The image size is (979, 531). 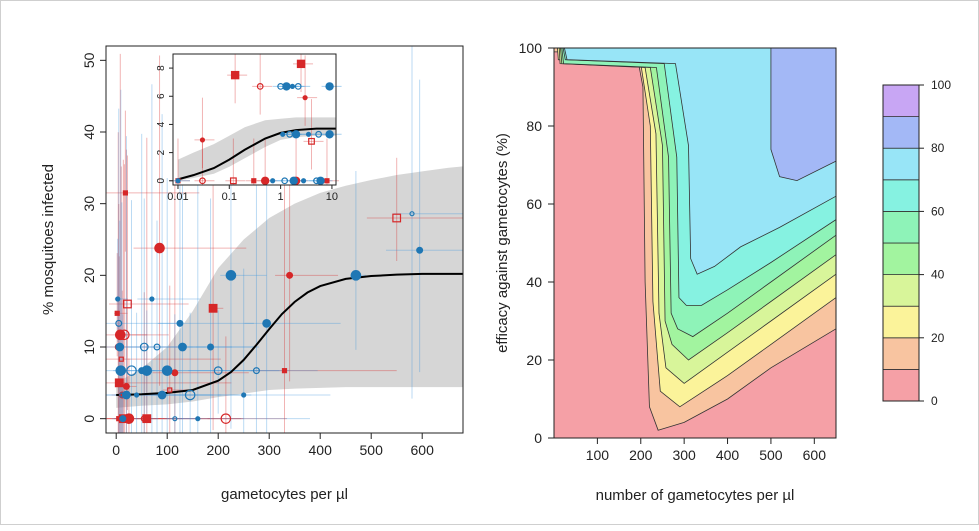 What do you see at coordinates (531, 48) in the screenshot?
I see `y-tick-label: 100` at bounding box center [531, 48].